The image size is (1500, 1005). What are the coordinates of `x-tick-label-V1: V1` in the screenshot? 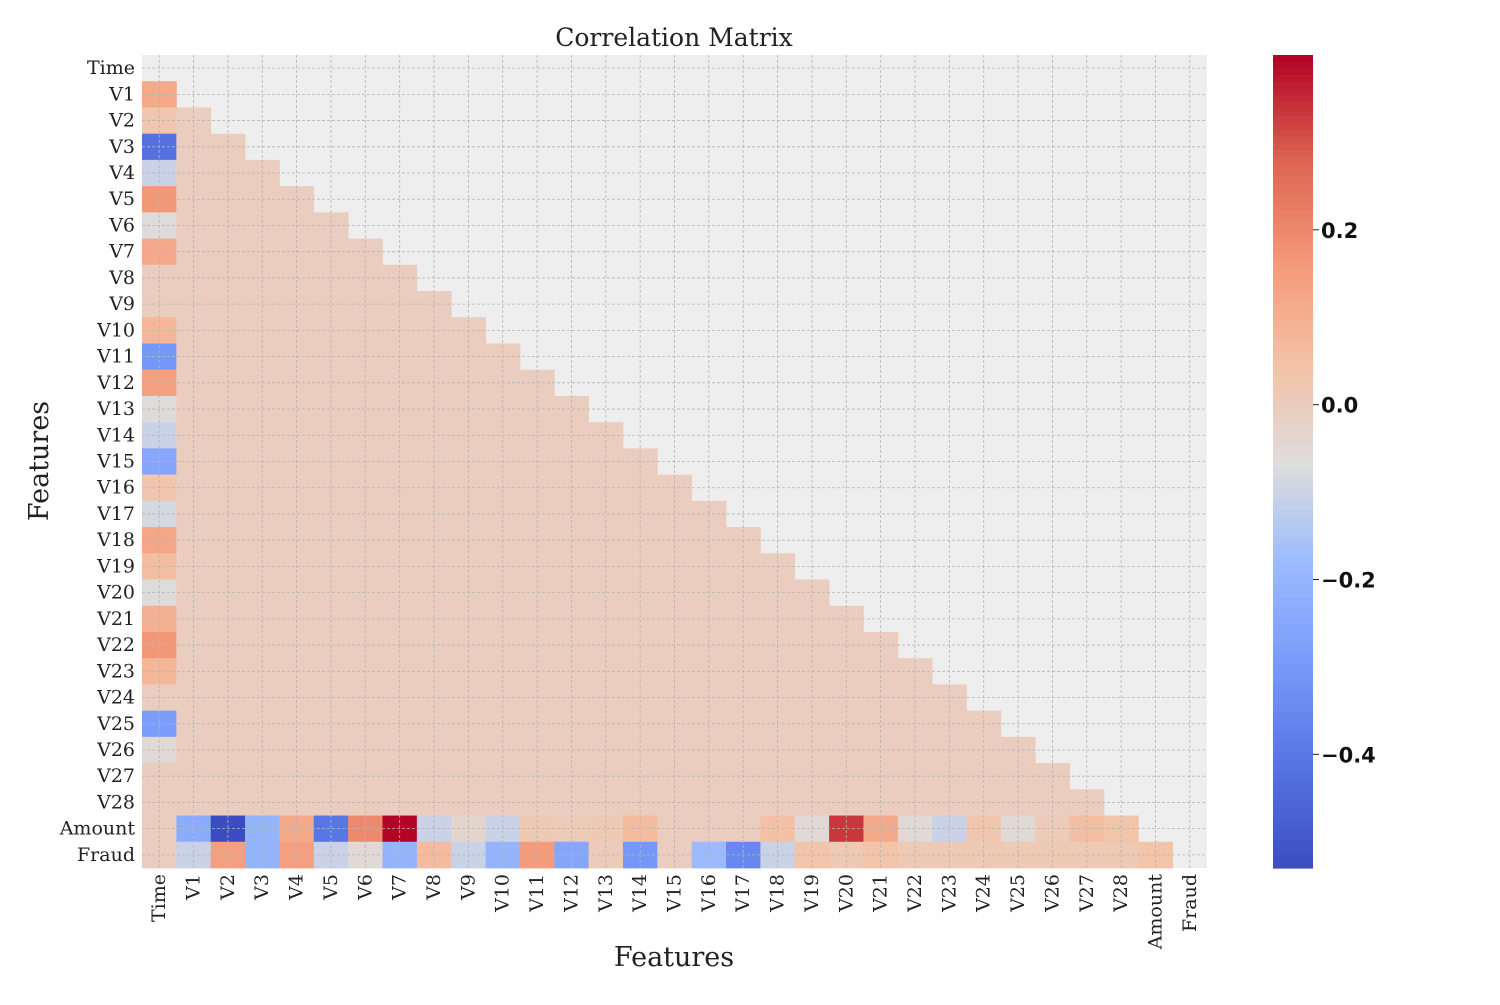 It's located at (194, 887).